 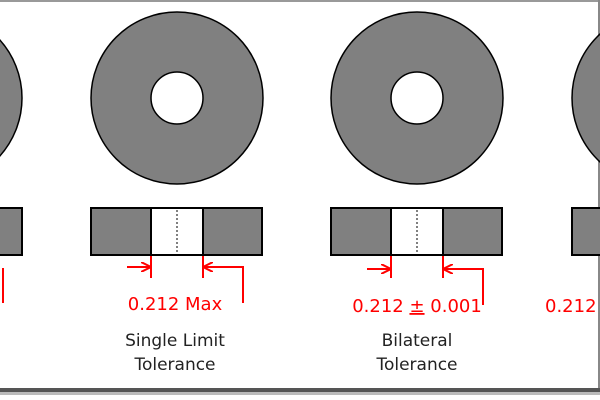 What do you see at coordinates (572, 306) in the screenshot?
I see `dimension-text: 0.212 –` at bounding box center [572, 306].